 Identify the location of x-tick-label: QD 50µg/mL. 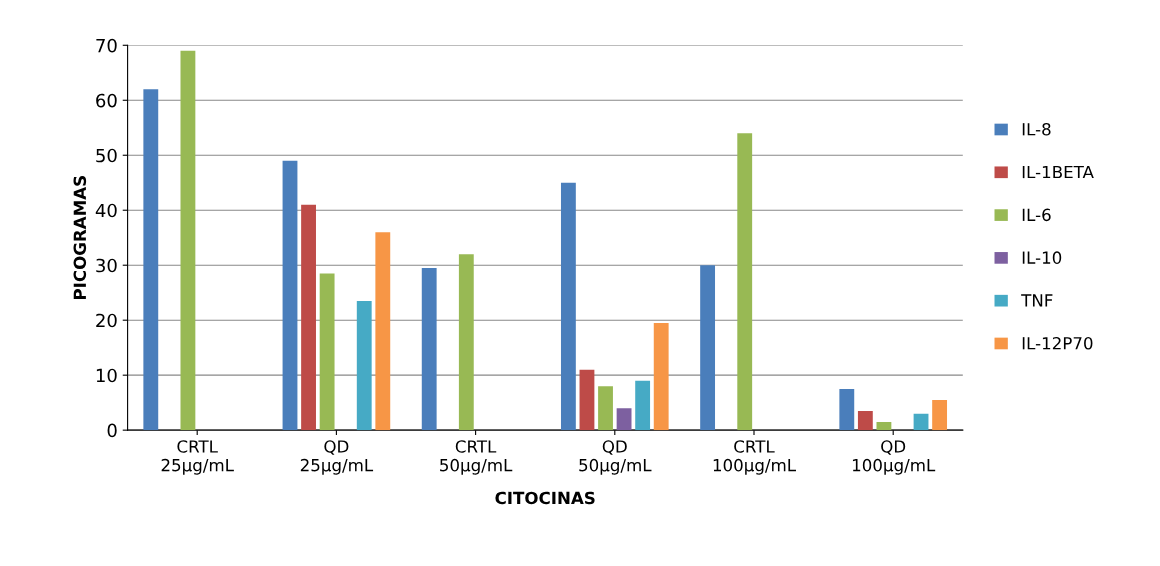
(615, 457).